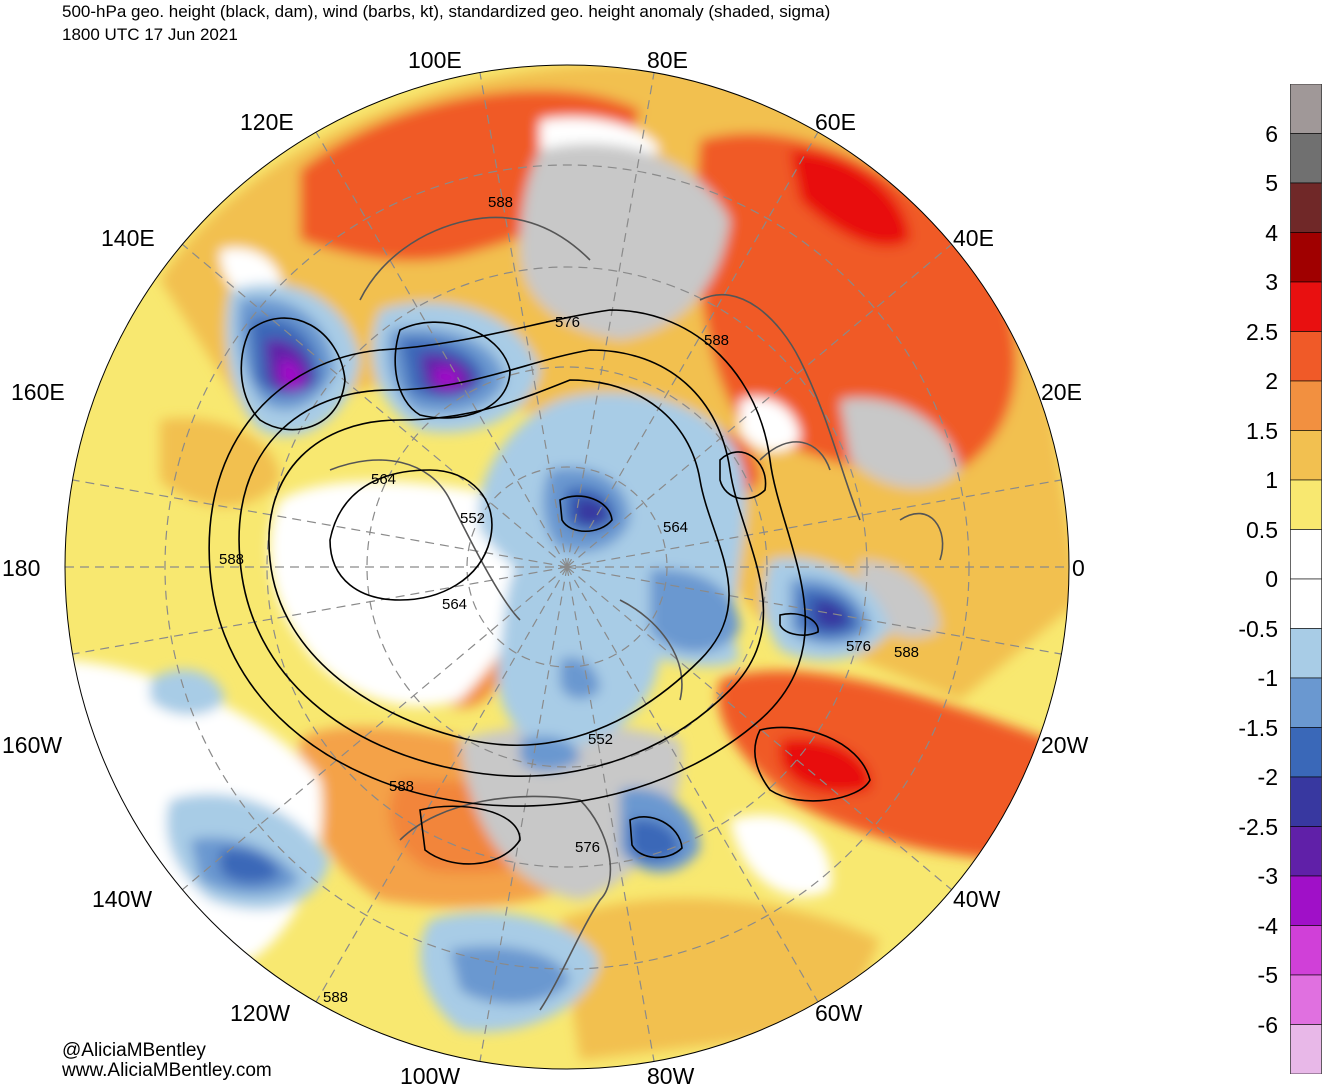  I want to click on colorbar-label: -2.5, so click(1258, 826).